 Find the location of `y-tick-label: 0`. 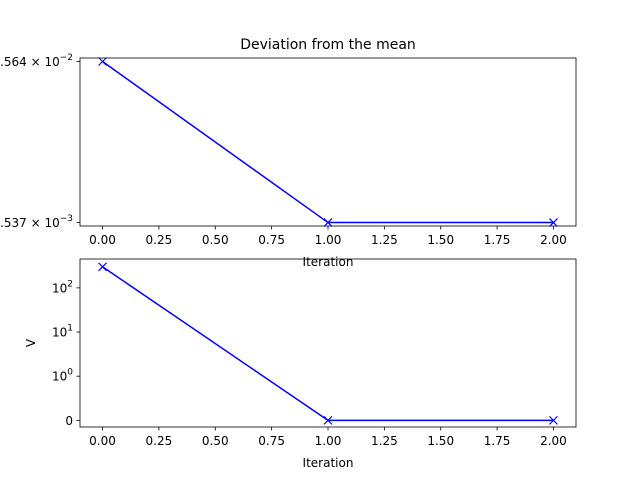

y-tick-label: 0 is located at coordinates (69, 421).